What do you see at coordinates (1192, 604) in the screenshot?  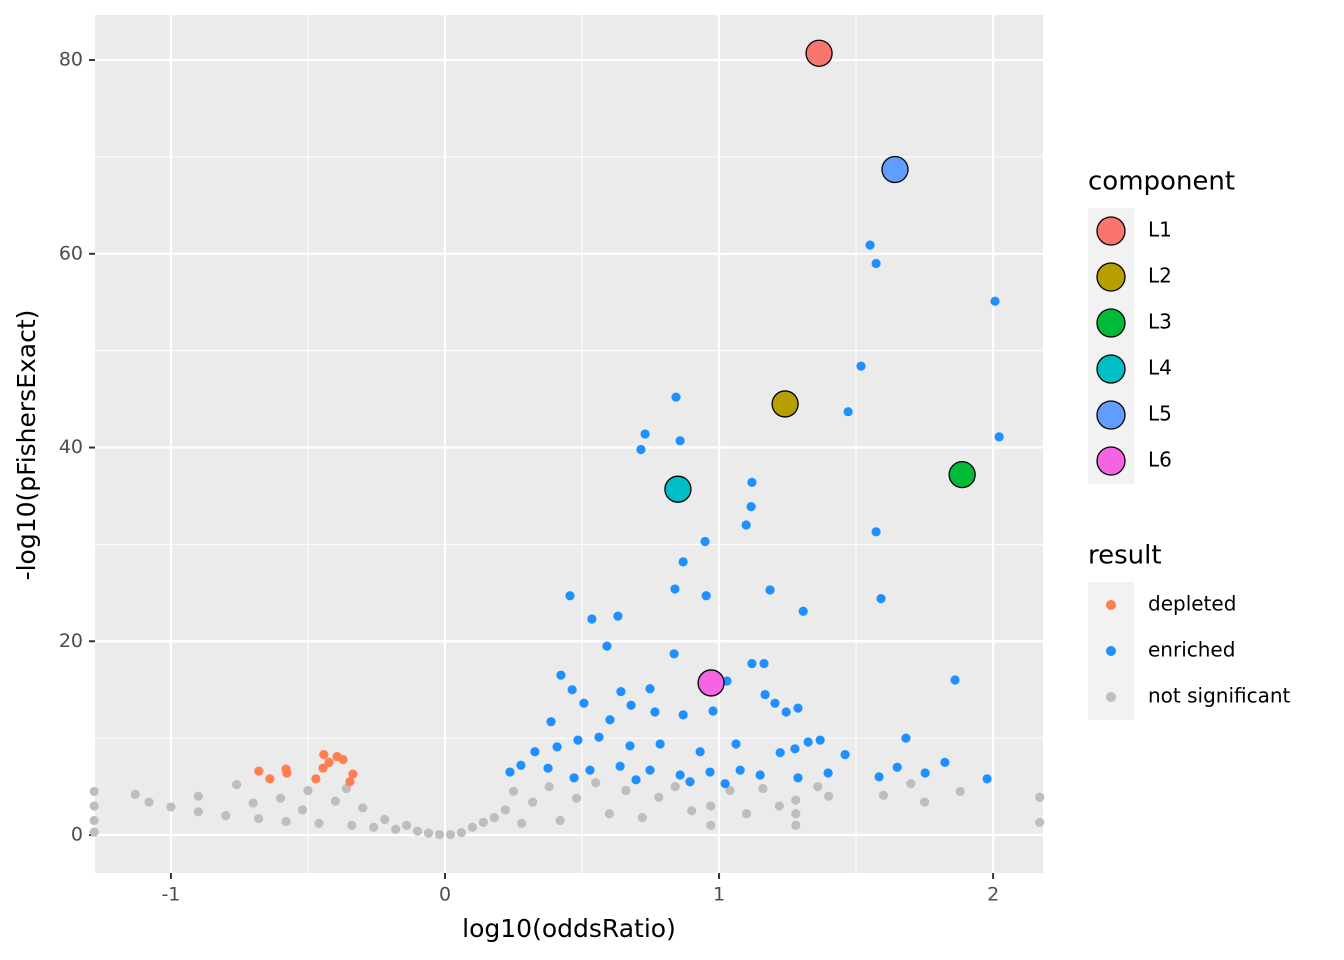 I see `legend-label: depleted` at bounding box center [1192, 604].